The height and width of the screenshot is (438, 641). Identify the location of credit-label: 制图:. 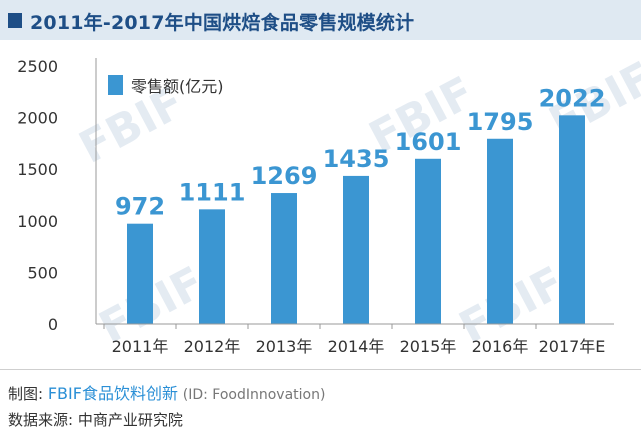
(26, 394).